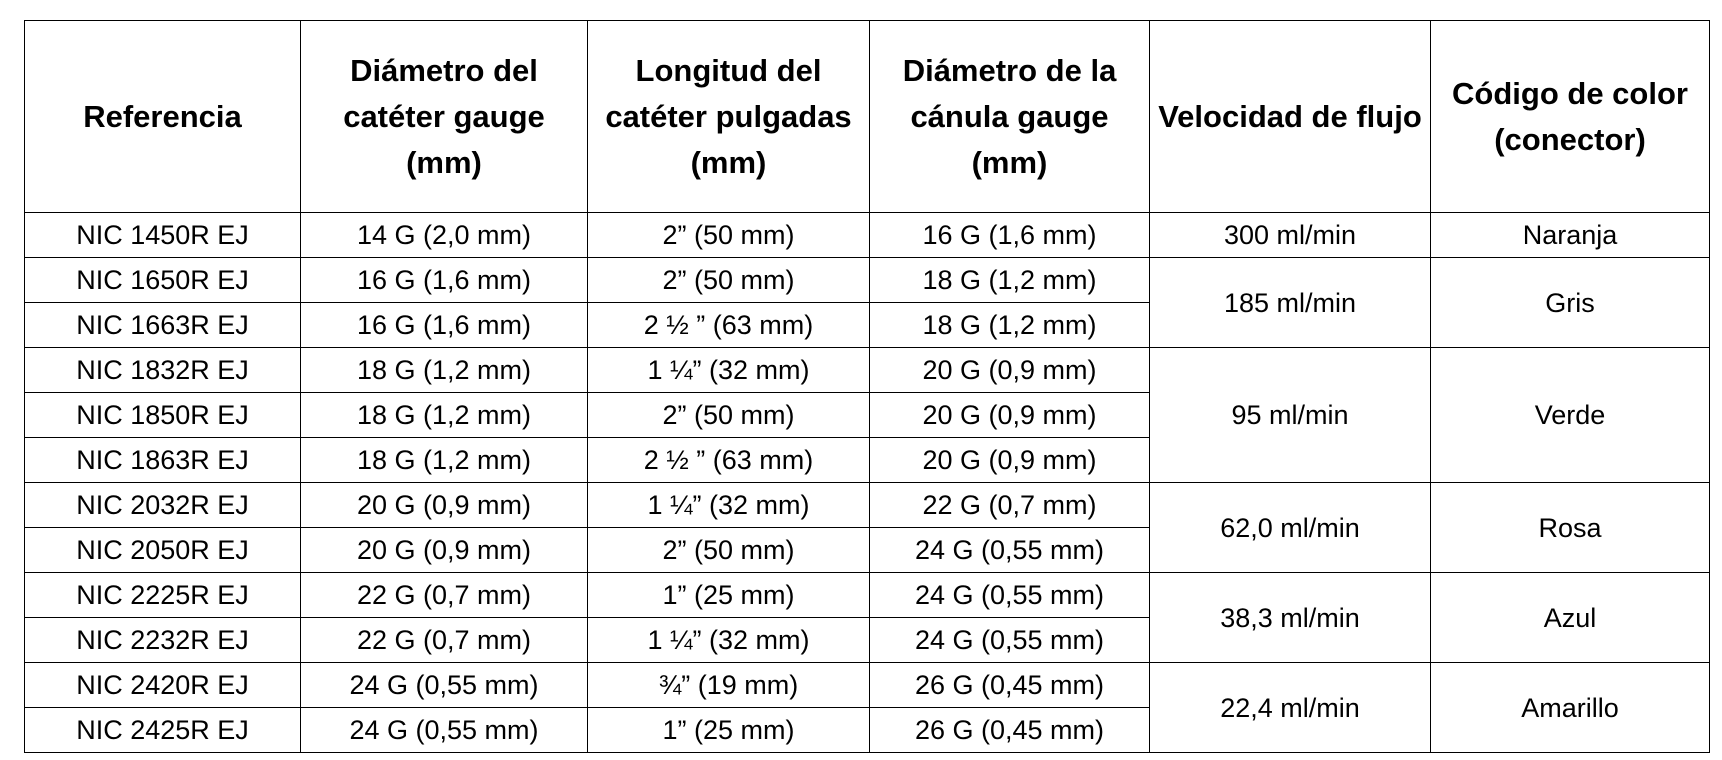  What do you see at coordinates (162, 595) in the screenshot?
I see `cell: NIC 2225R EJ` at bounding box center [162, 595].